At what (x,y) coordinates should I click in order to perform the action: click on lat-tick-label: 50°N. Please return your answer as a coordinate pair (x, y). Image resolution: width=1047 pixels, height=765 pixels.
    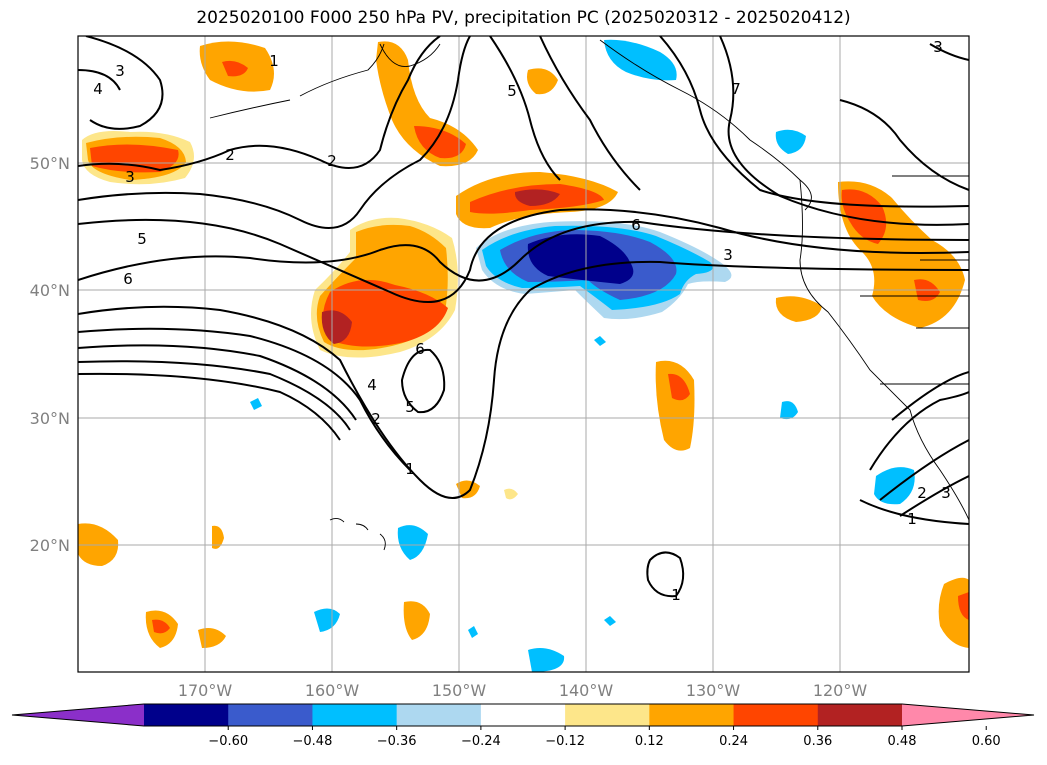
    Looking at the image, I should click on (50, 163).